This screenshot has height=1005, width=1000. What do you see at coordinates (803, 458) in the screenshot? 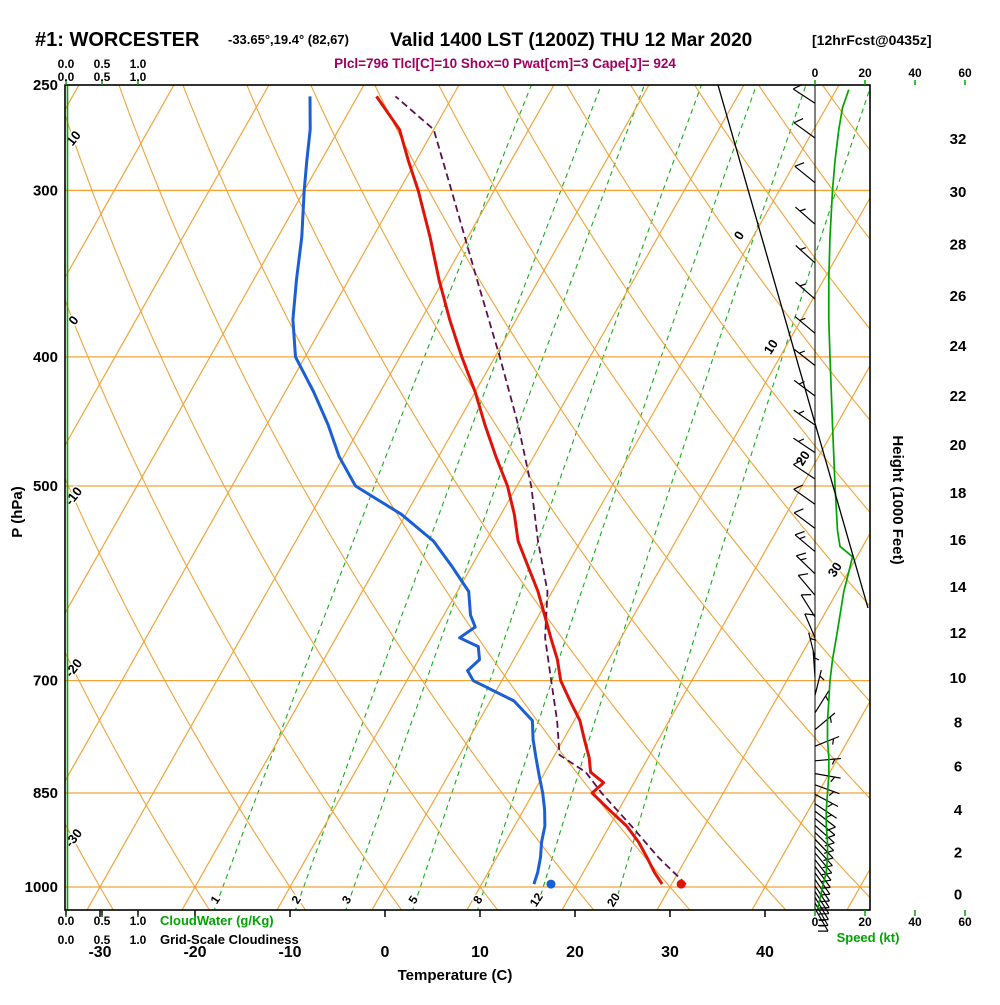
I see `isotherm-label: 20` at bounding box center [803, 458].